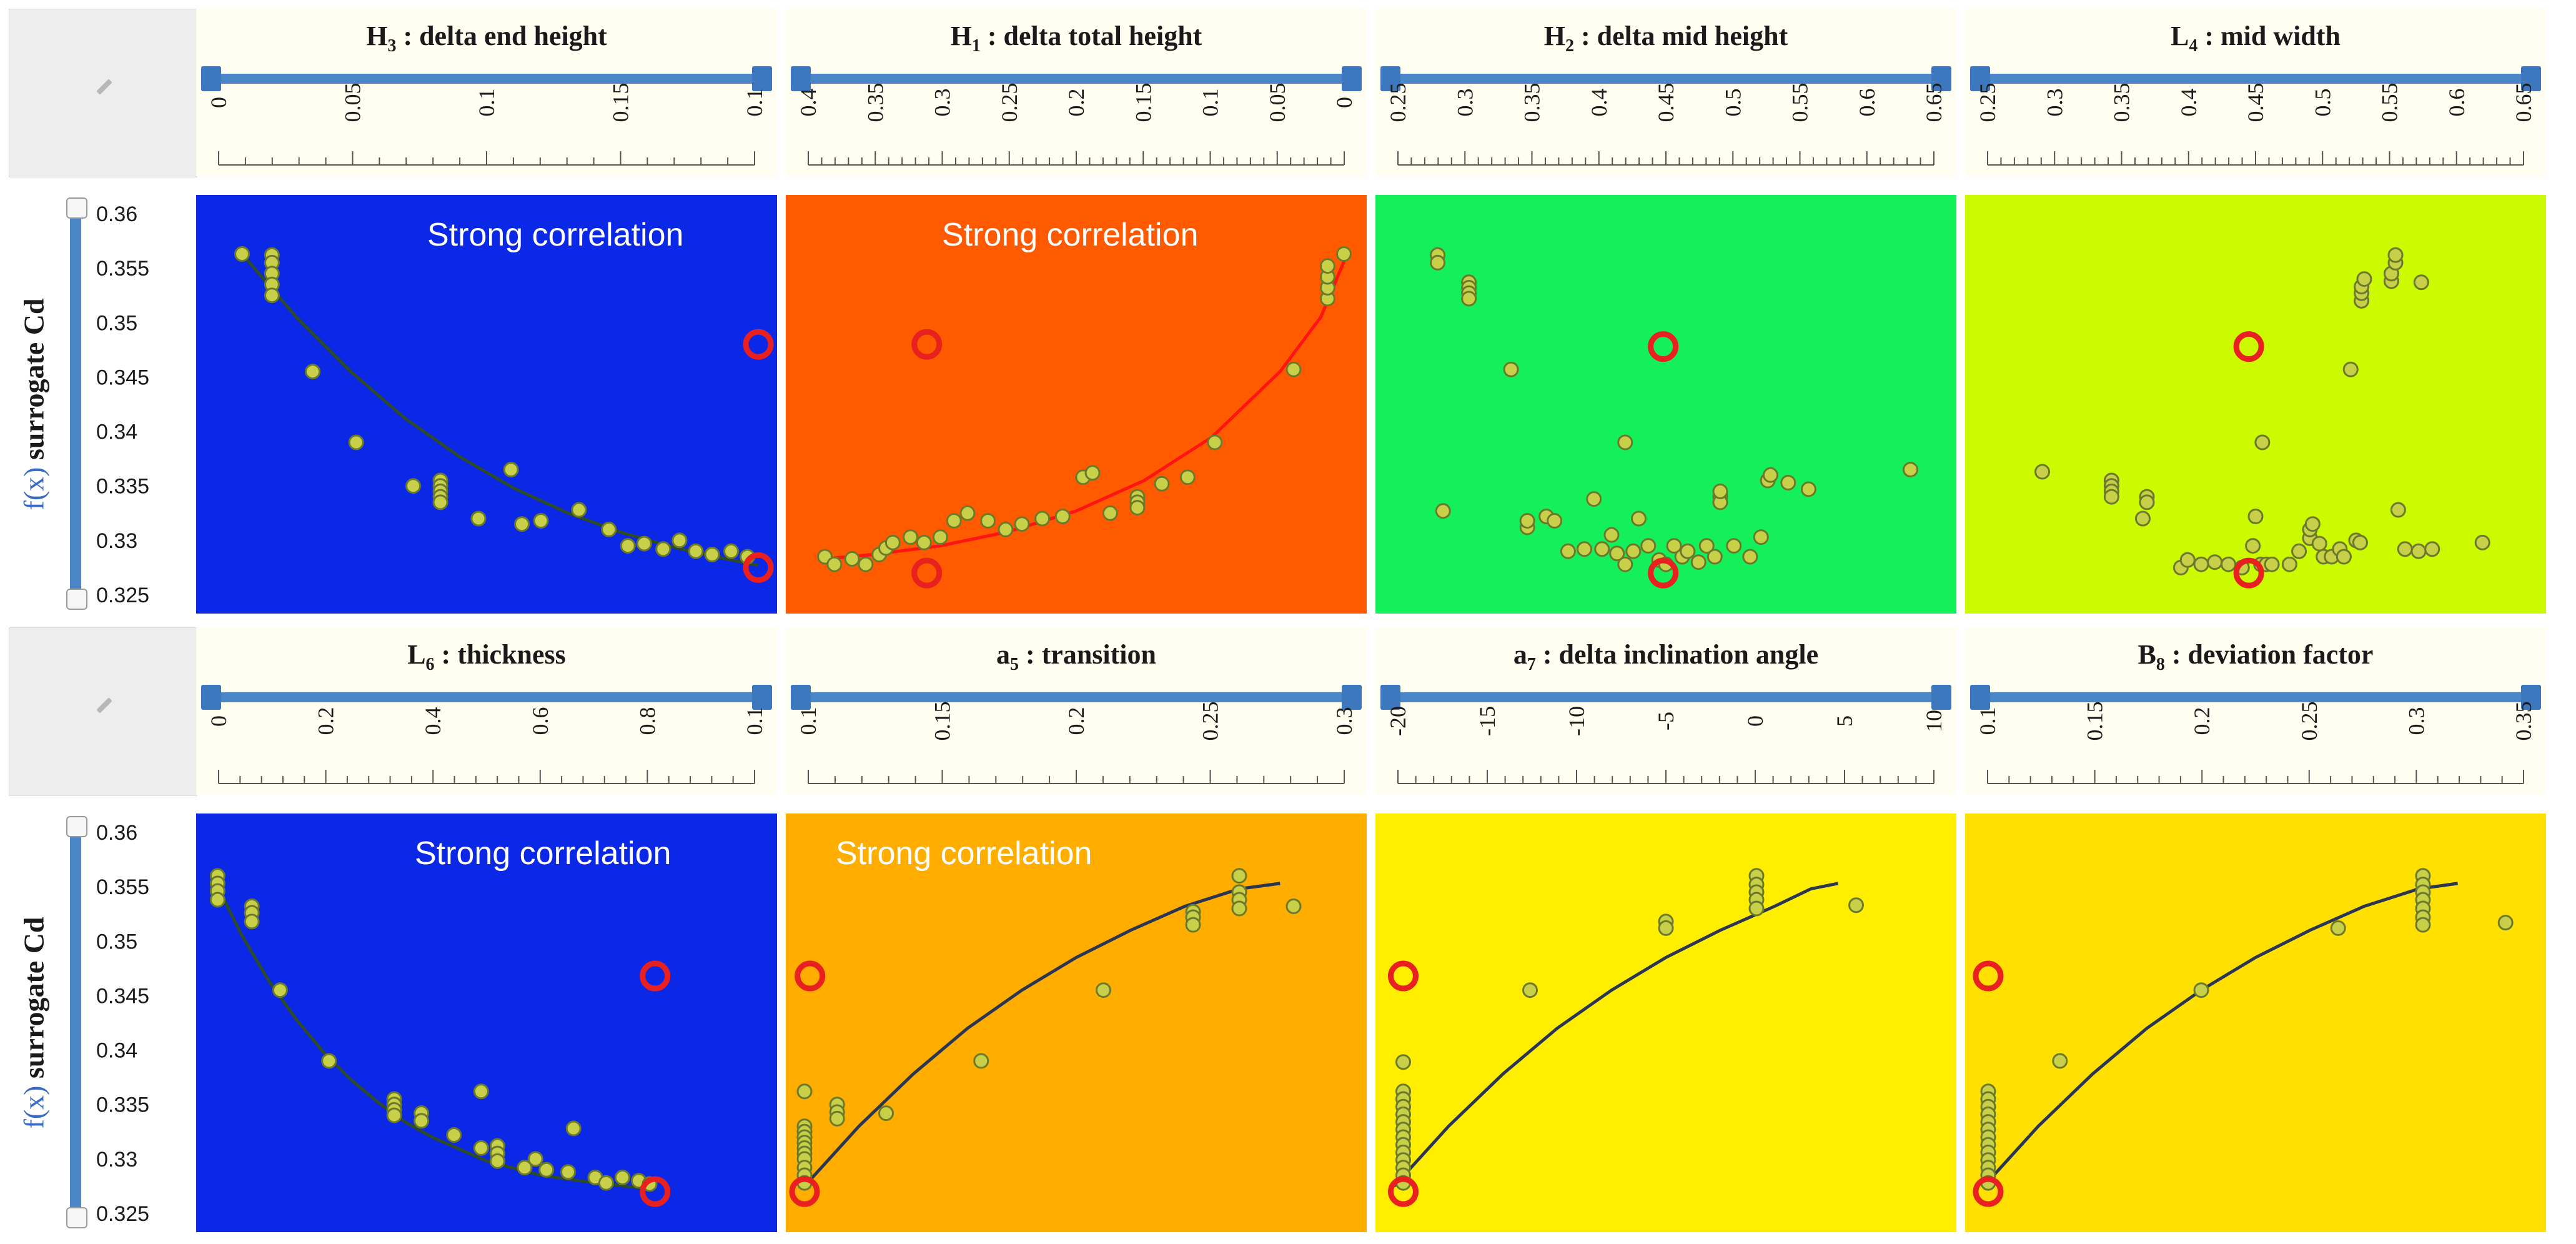 The width and height of the screenshot is (2576, 1244). Describe the element at coordinates (1576, 721) in the screenshot. I see `x-tick-label: -10` at that location.